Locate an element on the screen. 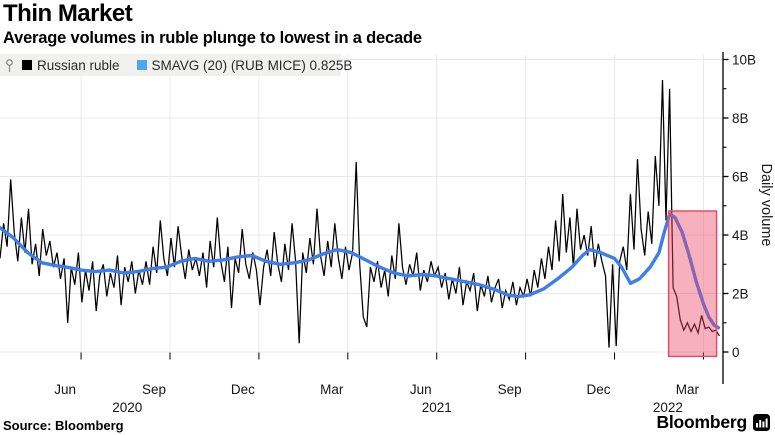 The height and width of the screenshot is (435, 775). highlight-region is located at coordinates (692, 284).